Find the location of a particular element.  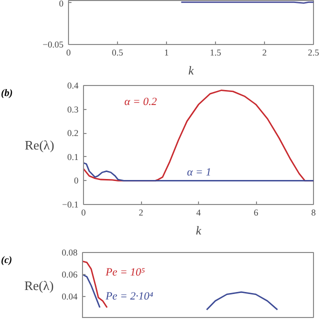

series-label: Pe = 2·10⁴ is located at coordinates (129, 296).